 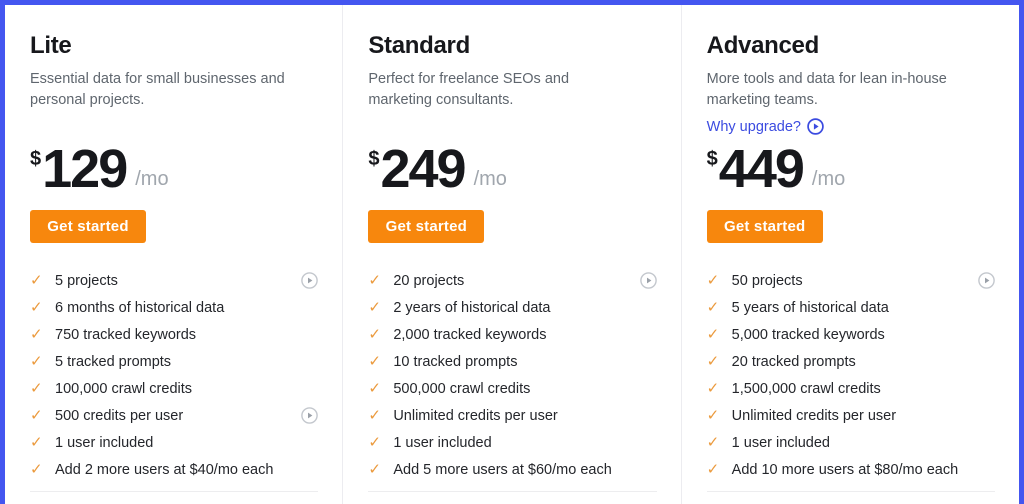 I want to click on why-upgrade-label: Why upgrade?, so click(x=753, y=126).